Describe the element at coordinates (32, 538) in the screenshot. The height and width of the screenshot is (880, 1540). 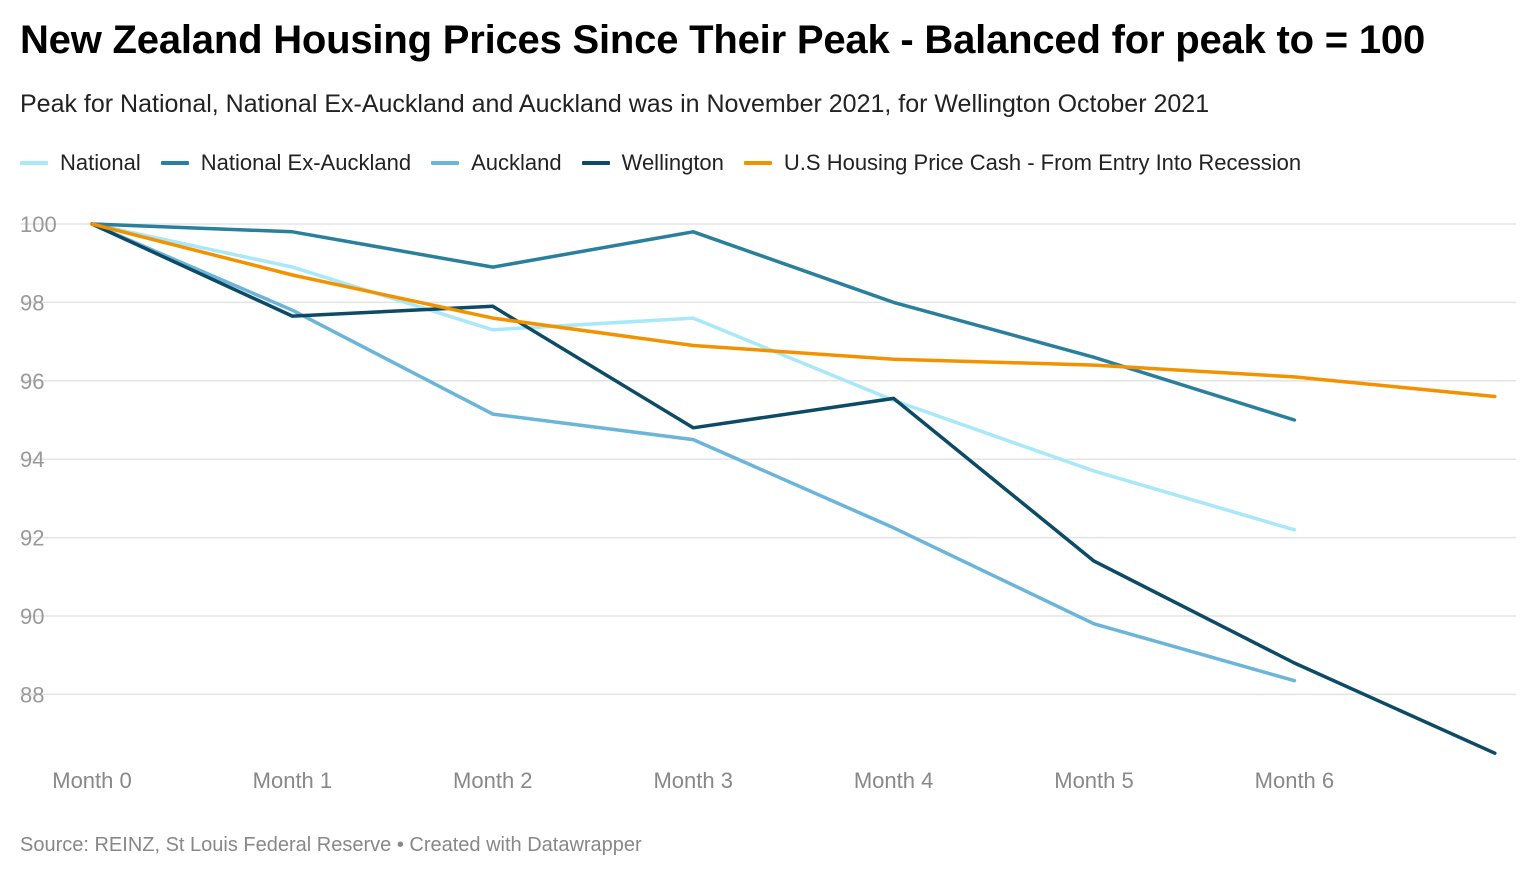
I see `y-tick-label: 92` at that location.